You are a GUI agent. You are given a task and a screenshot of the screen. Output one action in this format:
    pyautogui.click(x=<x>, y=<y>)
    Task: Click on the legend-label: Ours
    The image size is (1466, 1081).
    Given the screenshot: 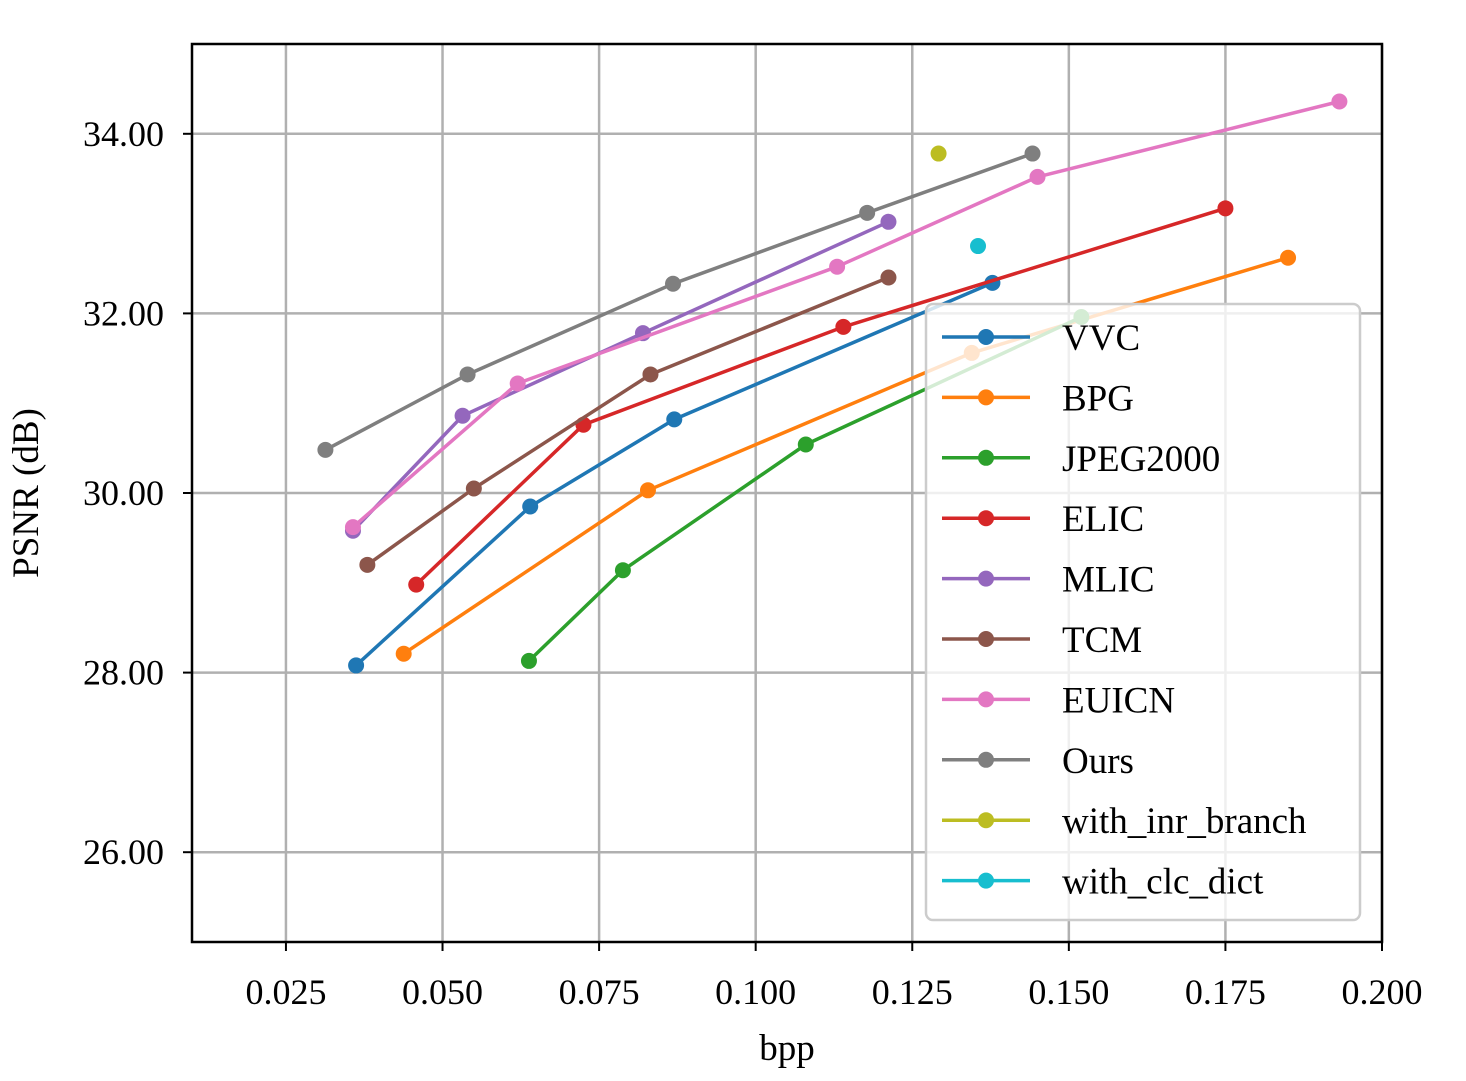 What is the action you would take?
    pyautogui.click(x=1098, y=761)
    